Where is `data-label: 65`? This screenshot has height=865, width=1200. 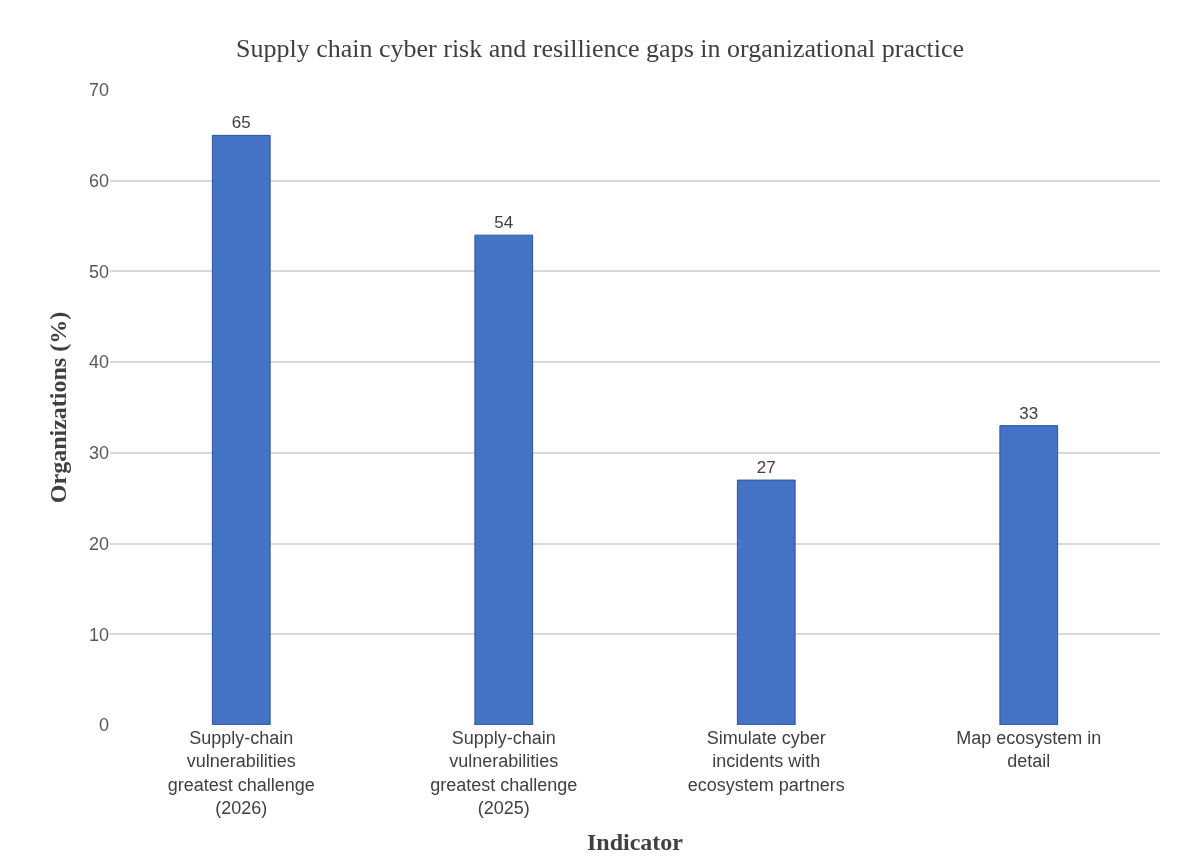 data-label: 65 is located at coordinates (241, 123).